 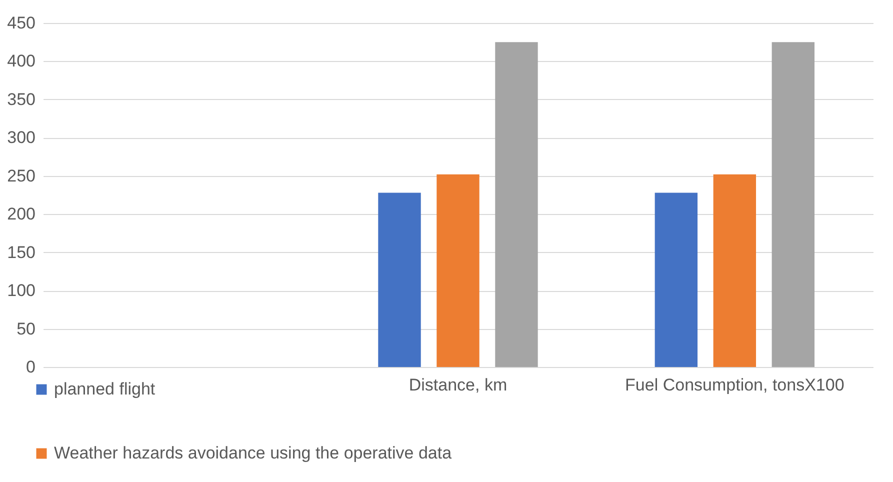 What do you see at coordinates (26, 328) in the screenshot?
I see `y-tick-label: 50` at bounding box center [26, 328].